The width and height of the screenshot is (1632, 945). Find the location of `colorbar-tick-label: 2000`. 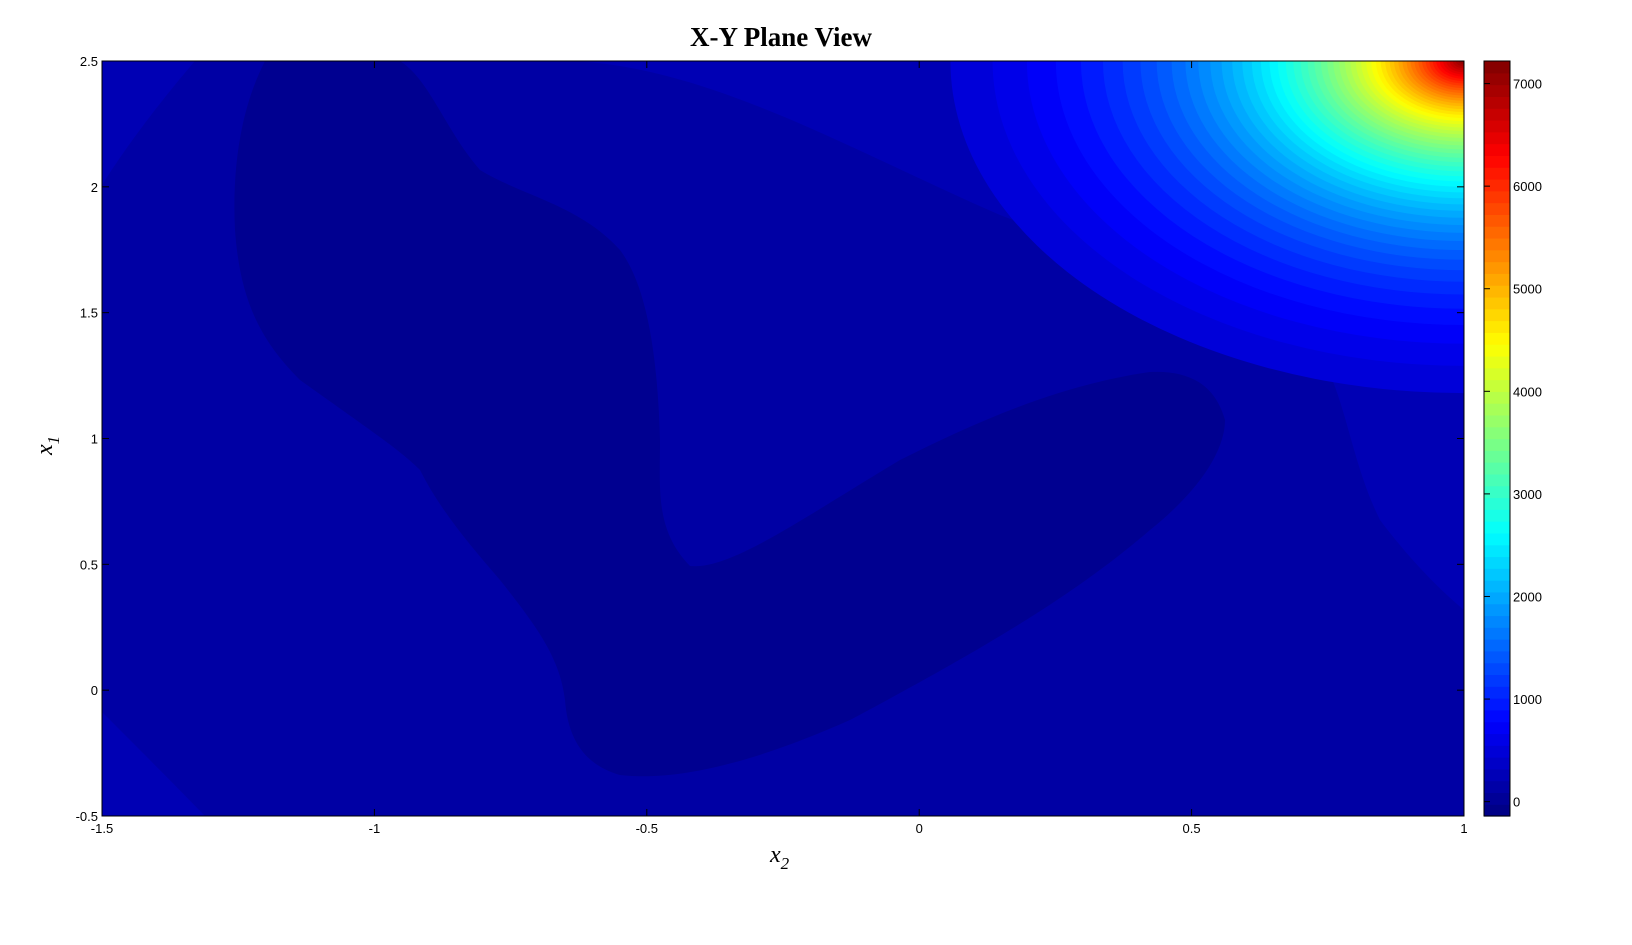

colorbar-tick-label: 2000 is located at coordinates (1527, 596).